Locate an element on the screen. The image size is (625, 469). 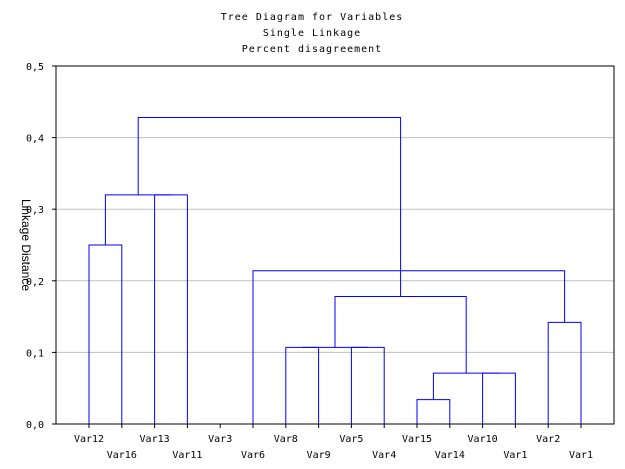
title-line-2: Single Linkage is located at coordinates (312, 33).